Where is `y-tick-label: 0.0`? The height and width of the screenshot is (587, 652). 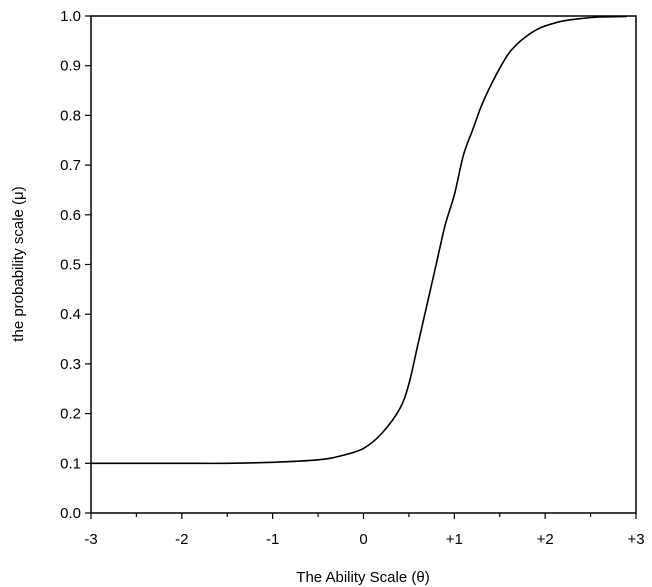
y-tick-label: 0.0 is located at coordinates (70, 513).